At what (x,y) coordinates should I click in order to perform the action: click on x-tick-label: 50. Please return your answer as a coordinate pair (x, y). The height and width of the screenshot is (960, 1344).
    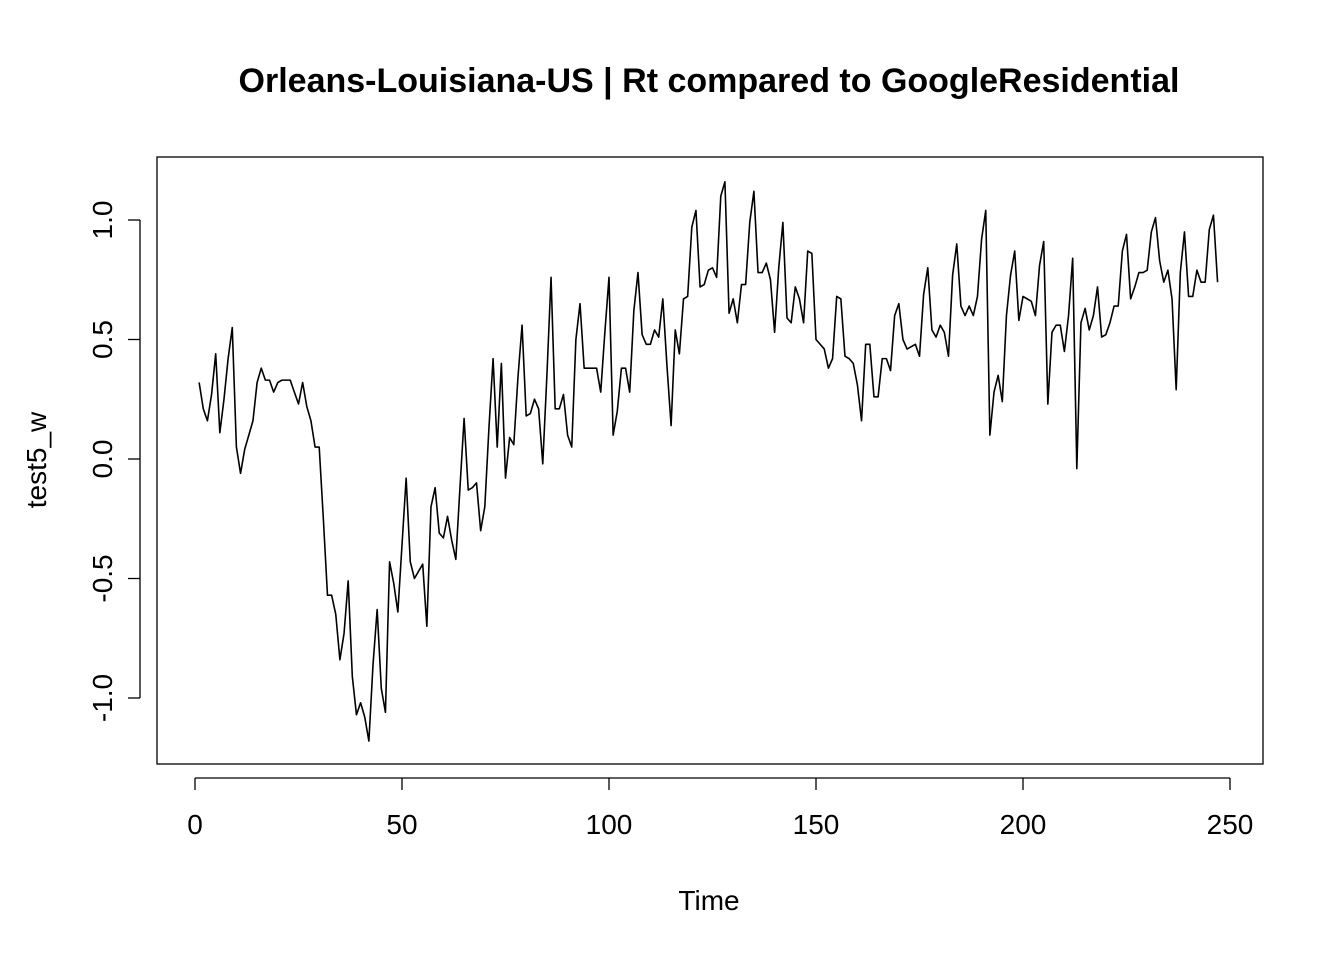
    Looking at the image, I should click on (401, 824).